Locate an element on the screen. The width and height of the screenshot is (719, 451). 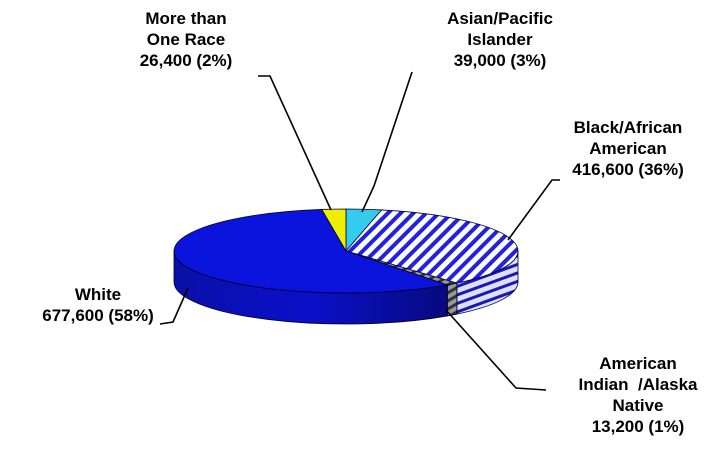
slice-label-text: One Race is located at coordinates (186, 39).